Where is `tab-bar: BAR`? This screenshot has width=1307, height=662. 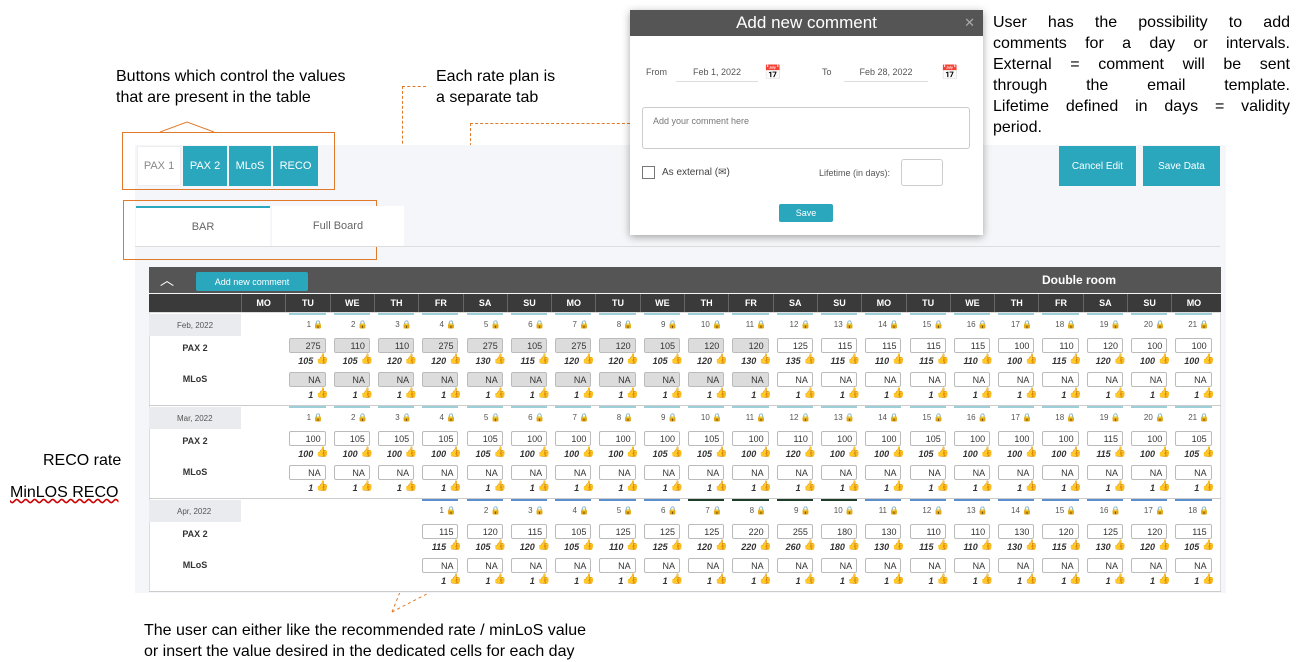 tab-bar: BAR is located at coordinates (203, 226).